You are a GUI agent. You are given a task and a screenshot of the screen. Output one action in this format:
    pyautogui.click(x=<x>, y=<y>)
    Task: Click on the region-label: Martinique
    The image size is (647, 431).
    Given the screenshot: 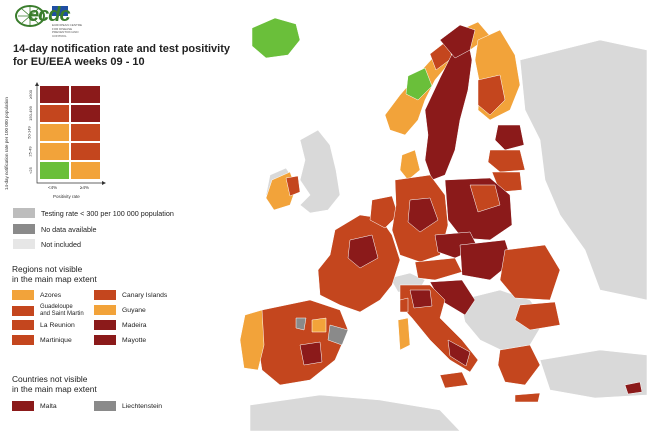 What is the action you would take?
    pyautogui.click(x=56, y=340)
    